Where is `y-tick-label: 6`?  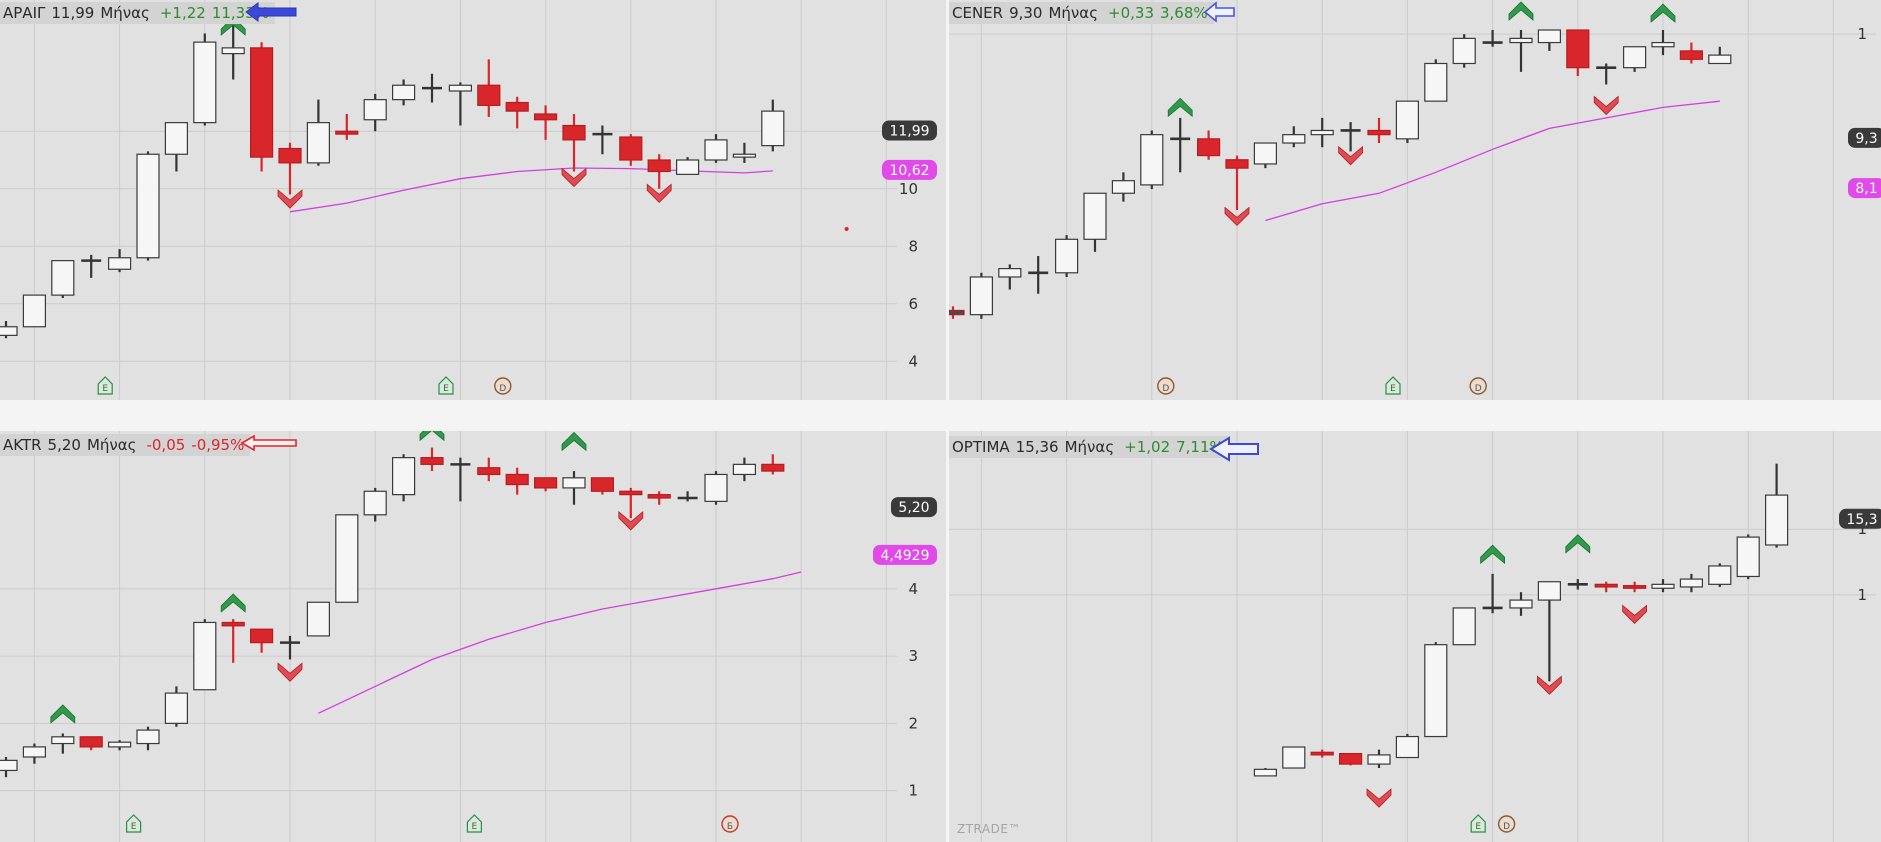 y-tick-label: 6 is located at coordinates (913, 304).